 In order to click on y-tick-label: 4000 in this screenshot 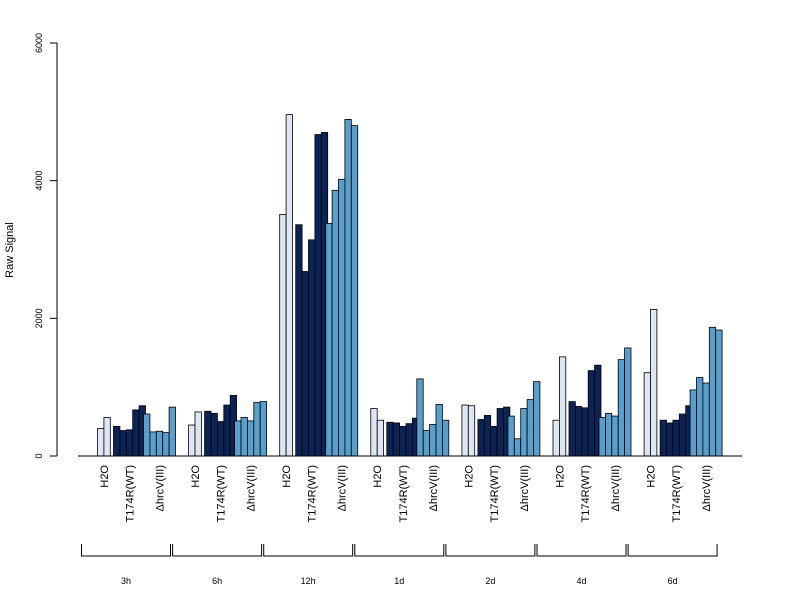, I will do `click(39, 181)`.